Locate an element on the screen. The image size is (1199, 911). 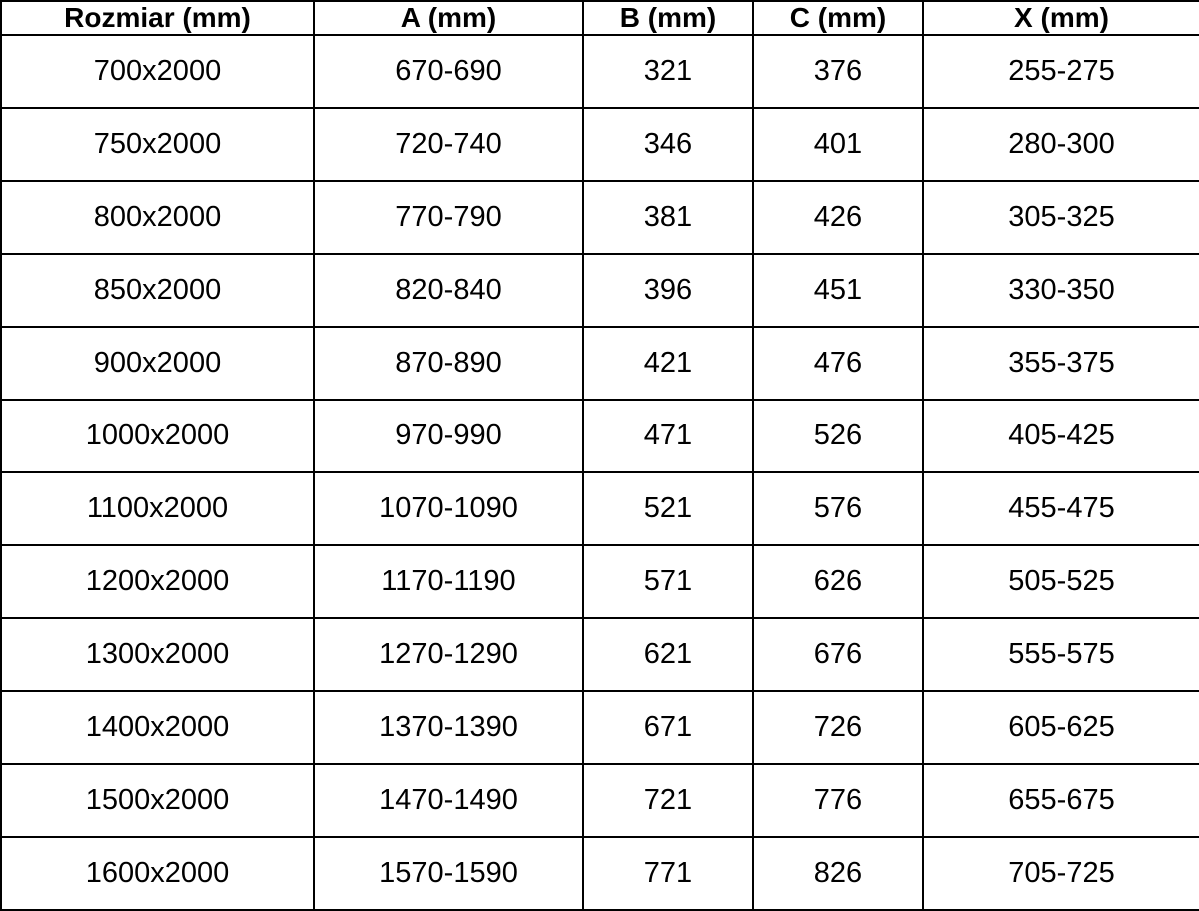
table-cell: 405-425 is located at coordinates (1060, 436).